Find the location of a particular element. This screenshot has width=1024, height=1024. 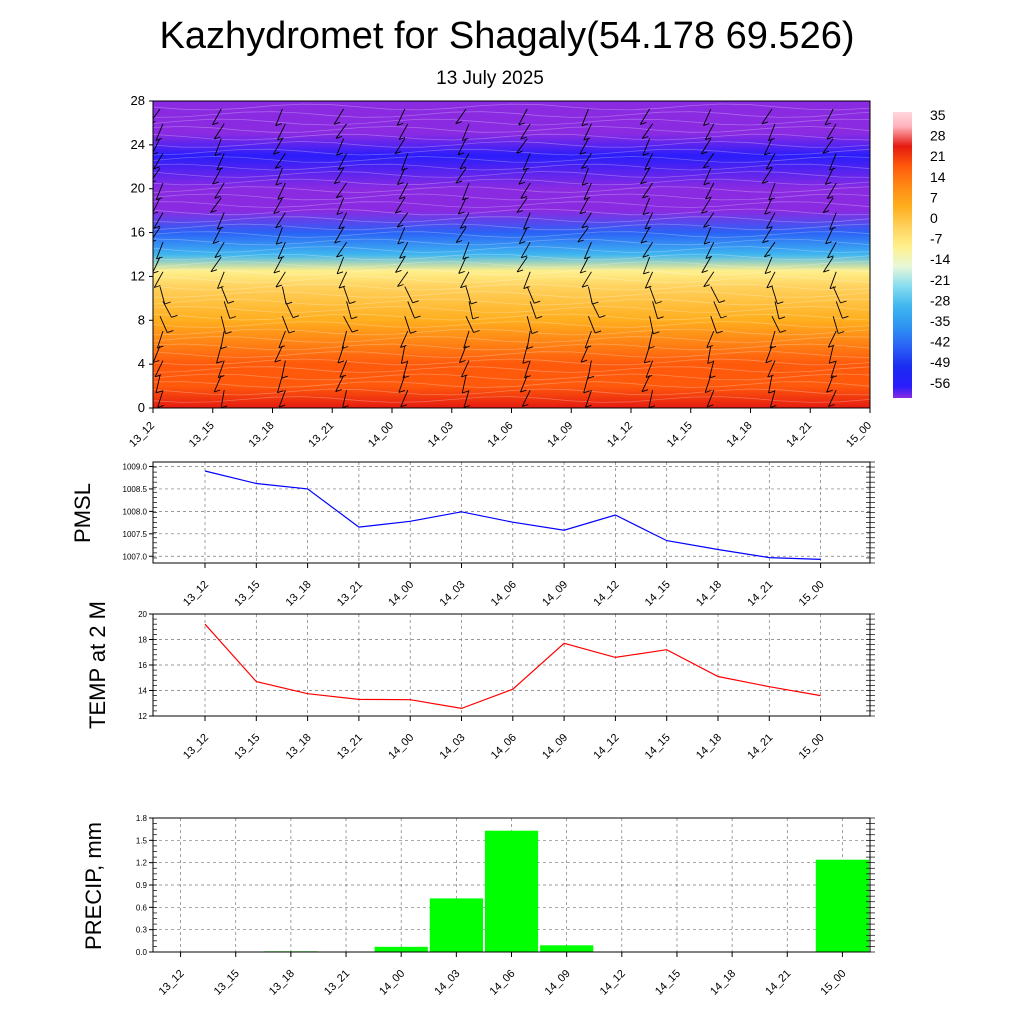

y-tick-label: 1.5 is located at coordinates (142, 840).